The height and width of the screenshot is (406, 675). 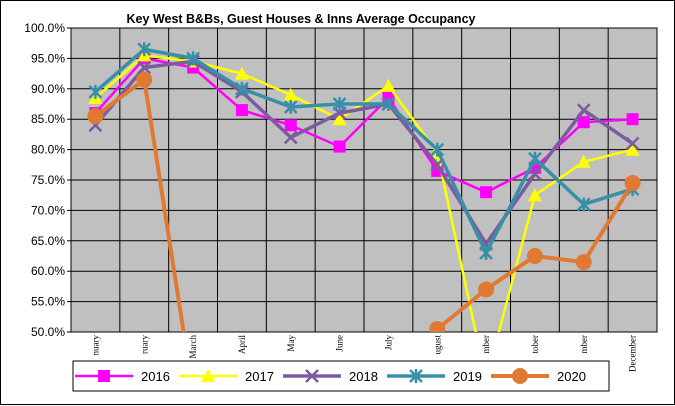 I want to click on y-tick-label: 65.0%, so click(x=48, y=241).